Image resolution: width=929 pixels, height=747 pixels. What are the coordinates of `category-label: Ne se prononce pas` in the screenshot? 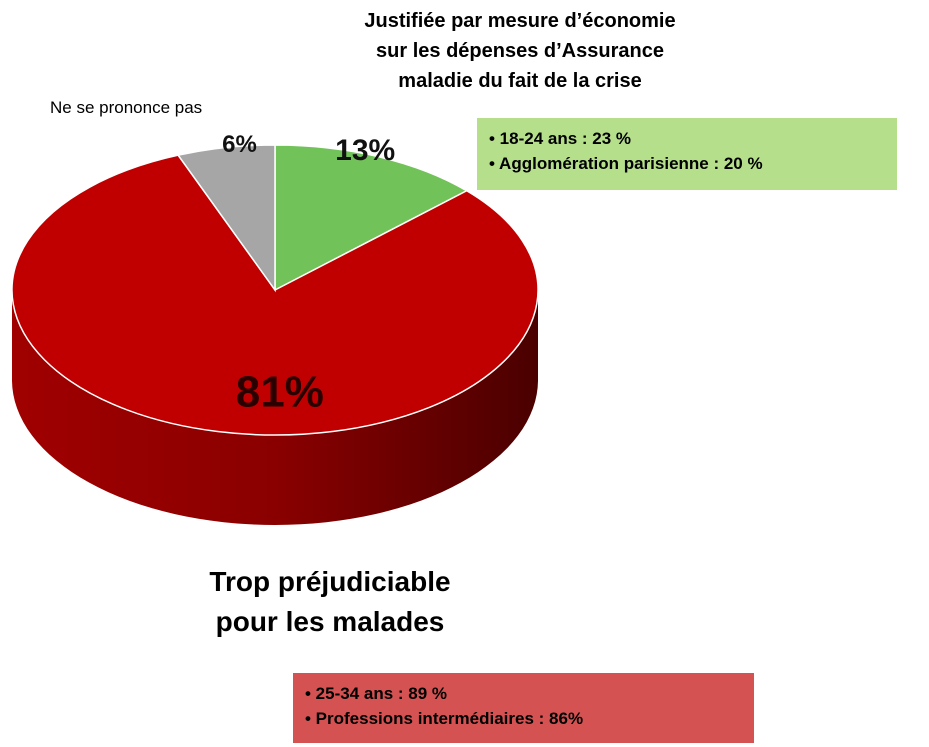 It's located at (126, 107).